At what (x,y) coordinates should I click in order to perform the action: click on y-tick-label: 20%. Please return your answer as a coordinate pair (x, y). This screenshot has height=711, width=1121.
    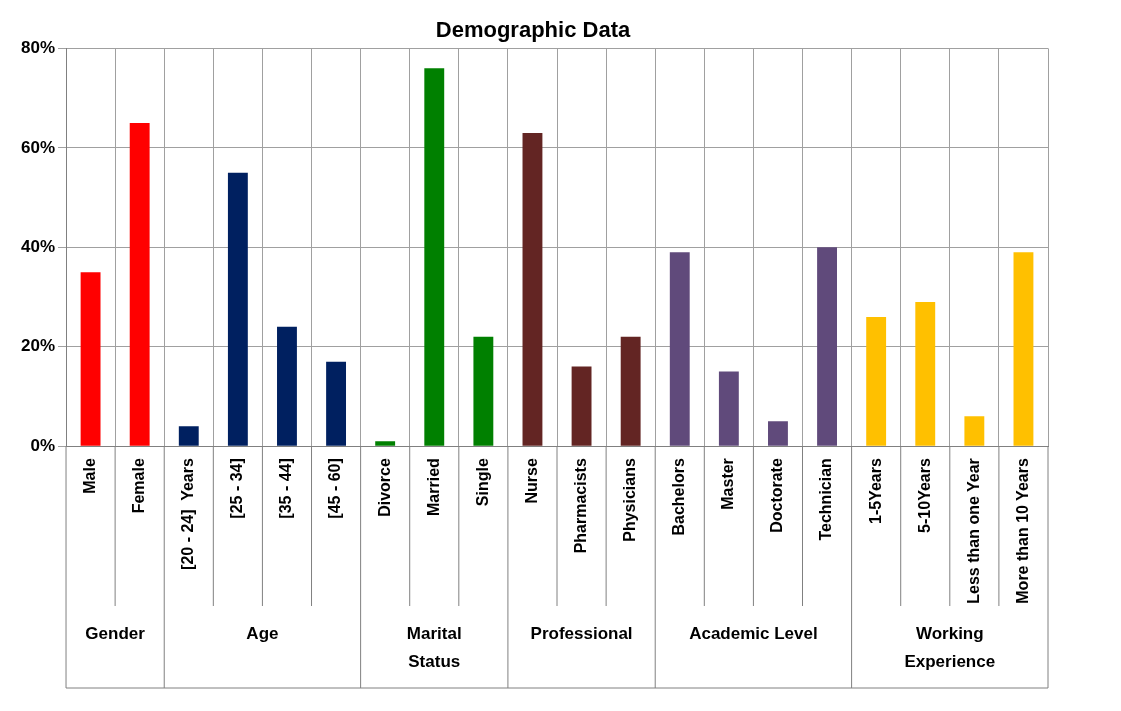
    Looking at the image, I should click on (38, 346).